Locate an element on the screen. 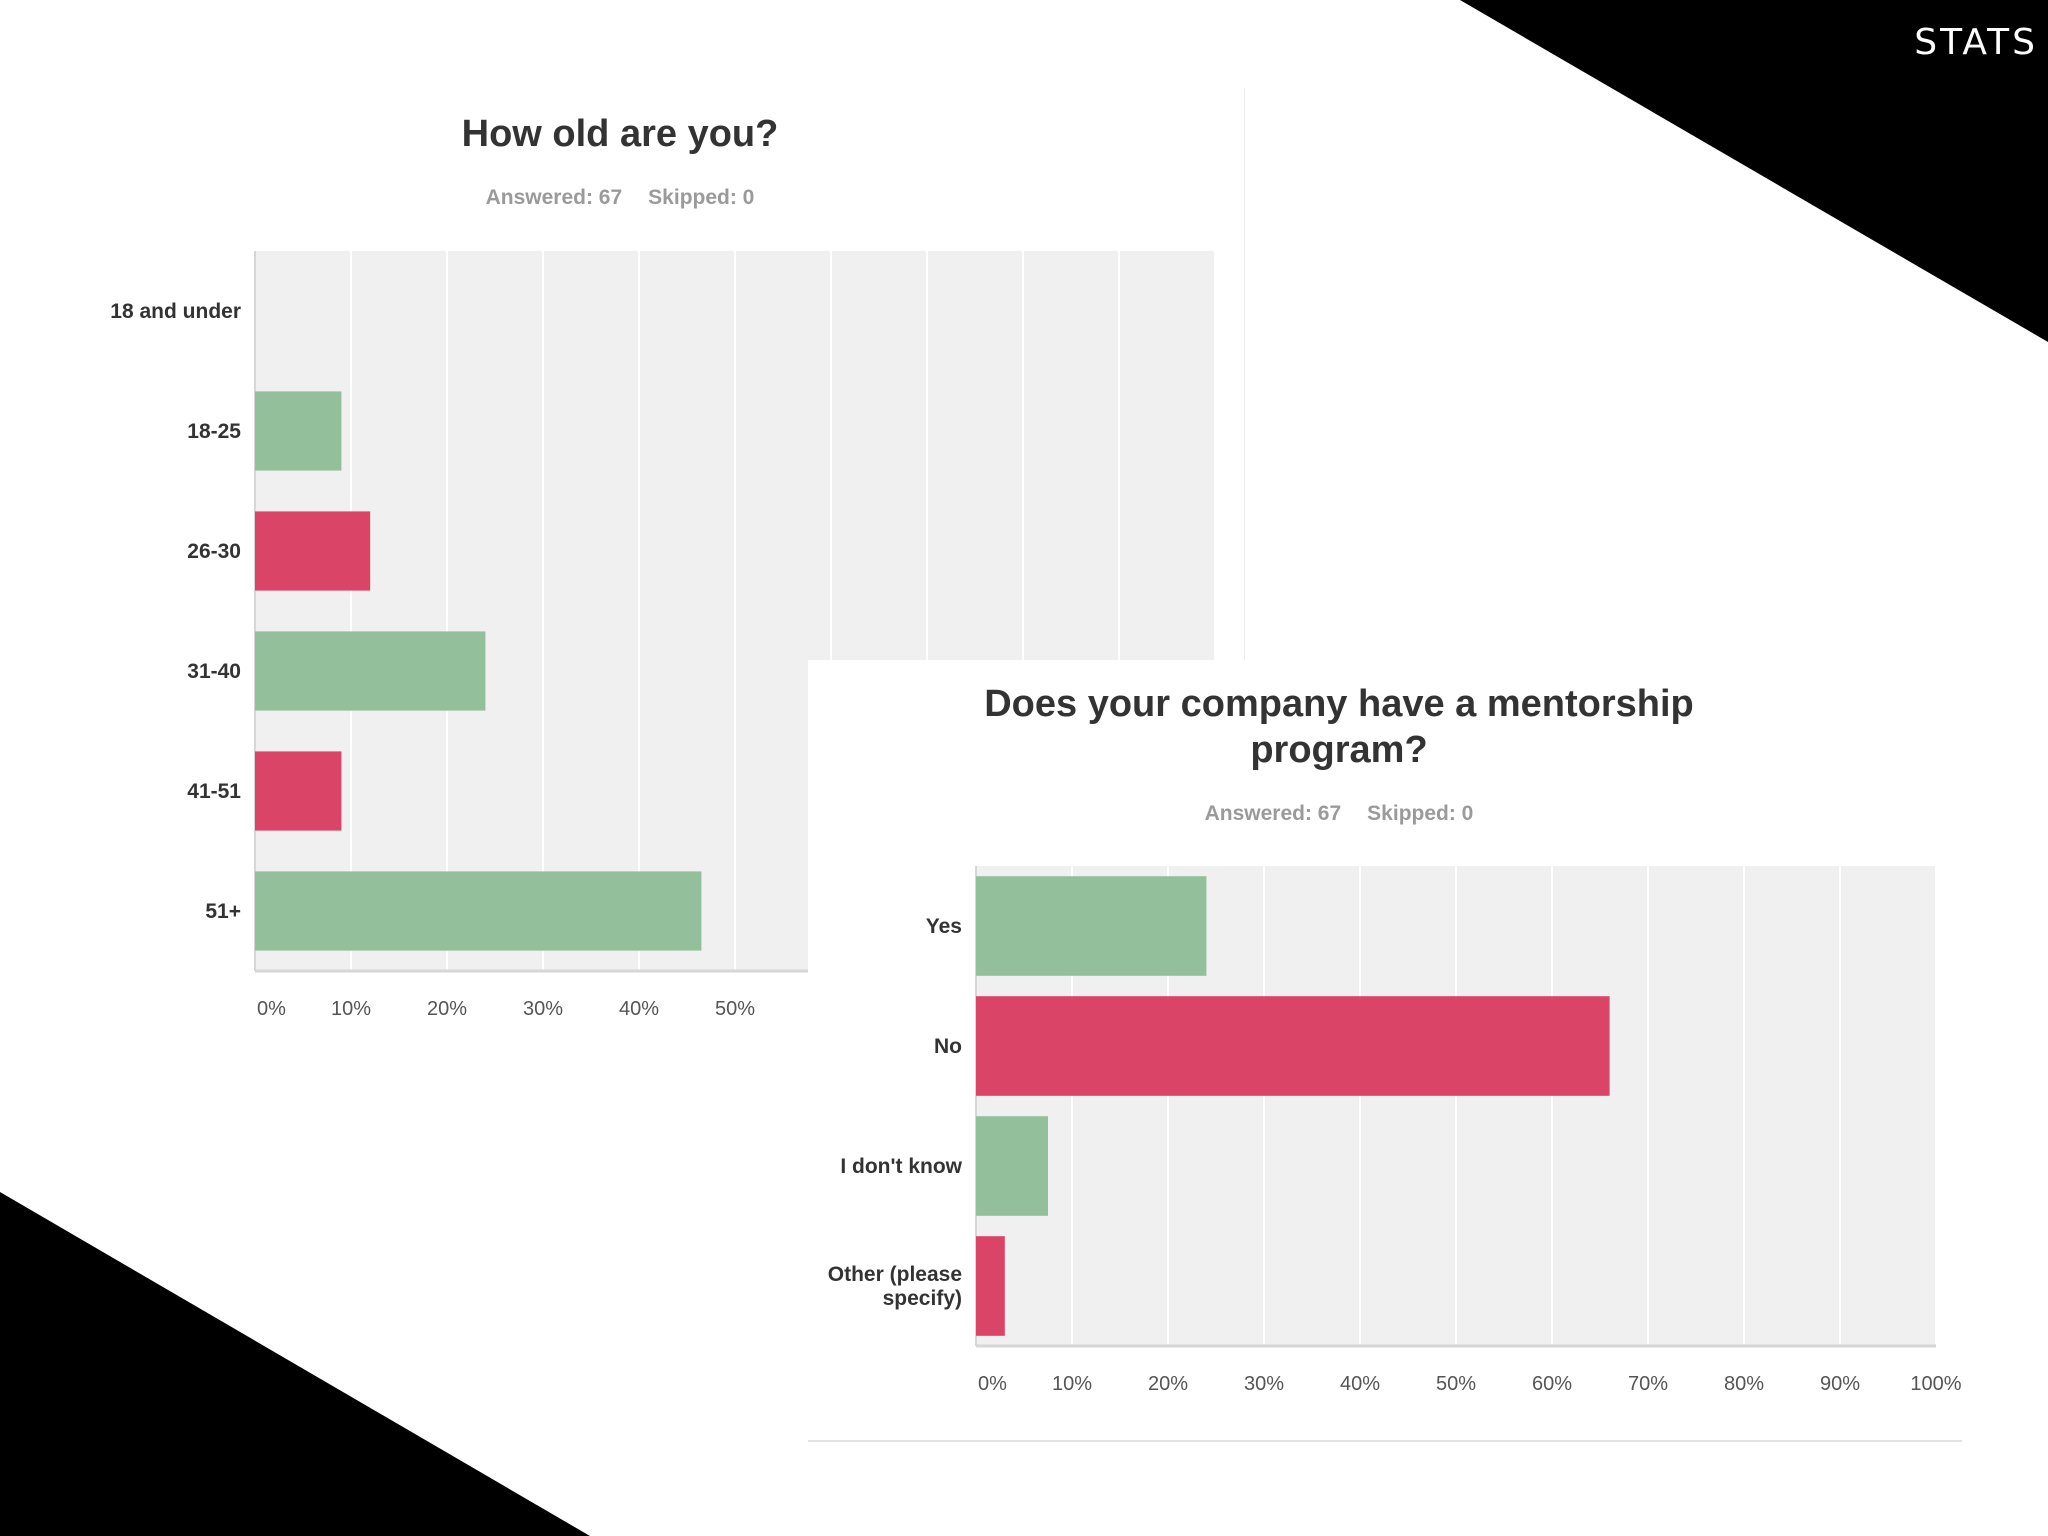  age-chart-category-label-0: 18 and under is located at coordinates (175, 311).